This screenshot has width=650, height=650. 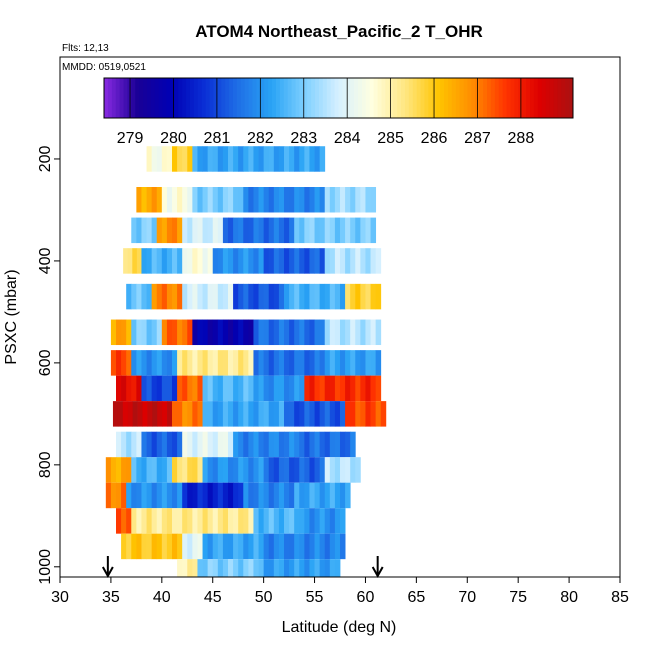 I want to click on colorbar-tick-label: 283, so click(x=303, y=138).